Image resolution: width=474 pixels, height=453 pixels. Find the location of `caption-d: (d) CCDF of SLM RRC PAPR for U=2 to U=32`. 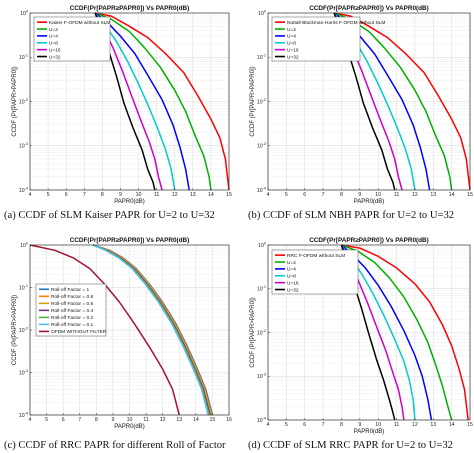

caption-d: (d) CCDF of SLM RRC PAPR for U=2 to U=32 is located at coordinates (350, 445).